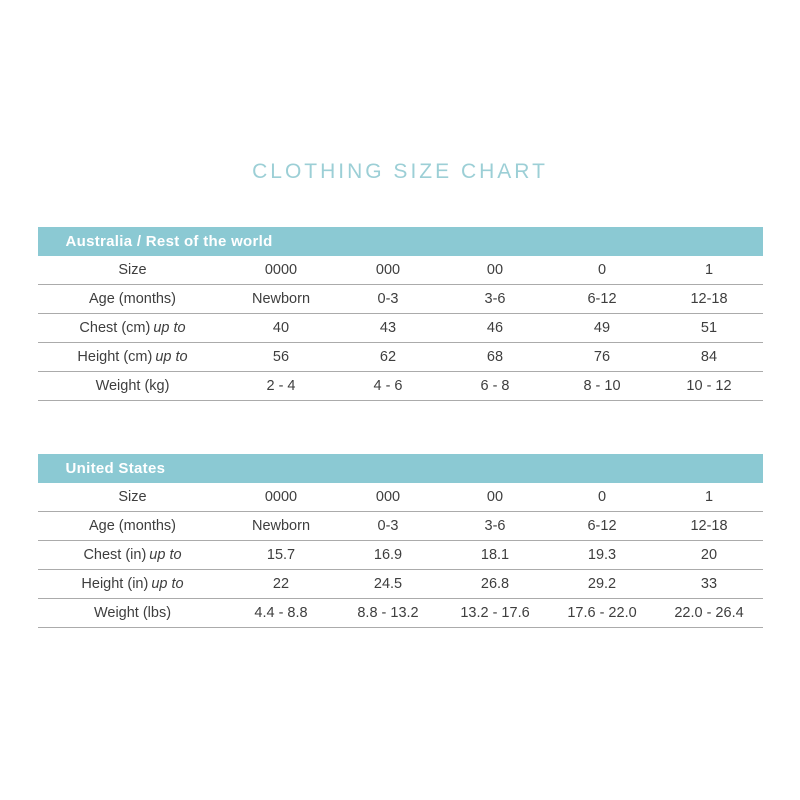 This screenshot has width=800, height=800. I want to click on cell-value: 24.5, so click(388, 584).